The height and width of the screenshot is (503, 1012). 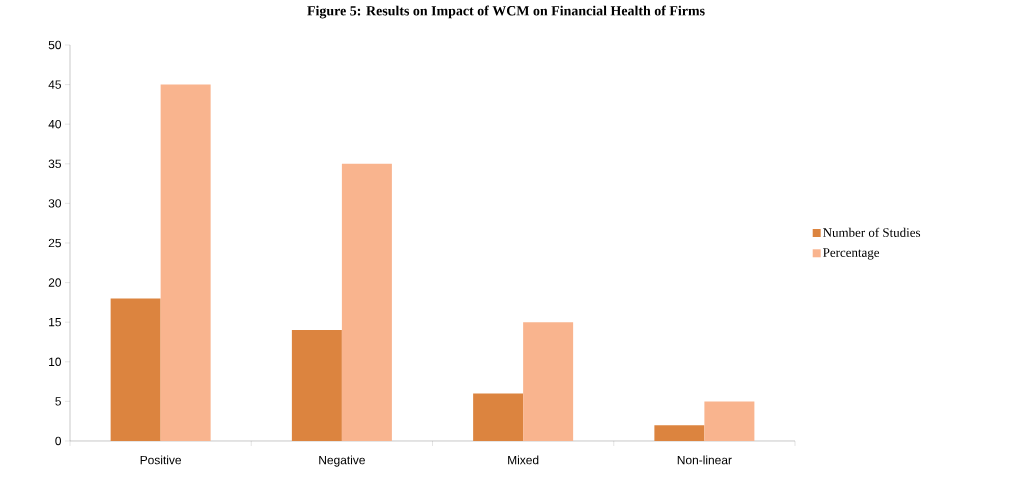 I want to click on y-tick-label: 40, so click(x=55, y=124).